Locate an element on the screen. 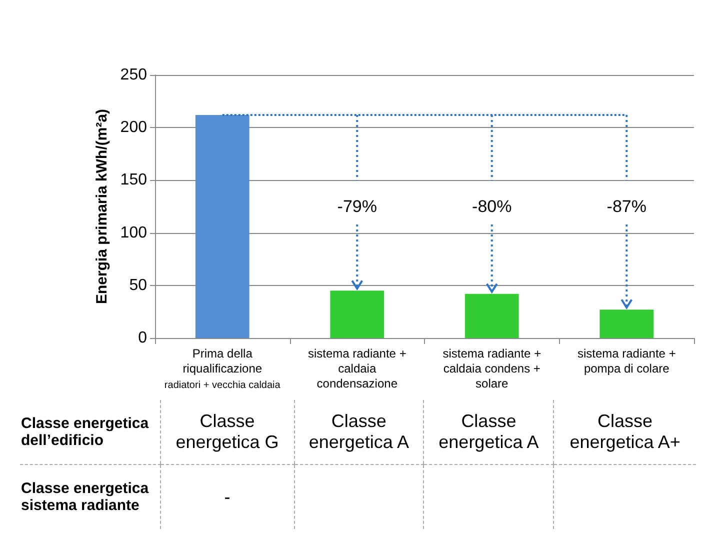  x-tick-label: sistema radiante + caldaia condensazione is located at coordinates (357, 368).